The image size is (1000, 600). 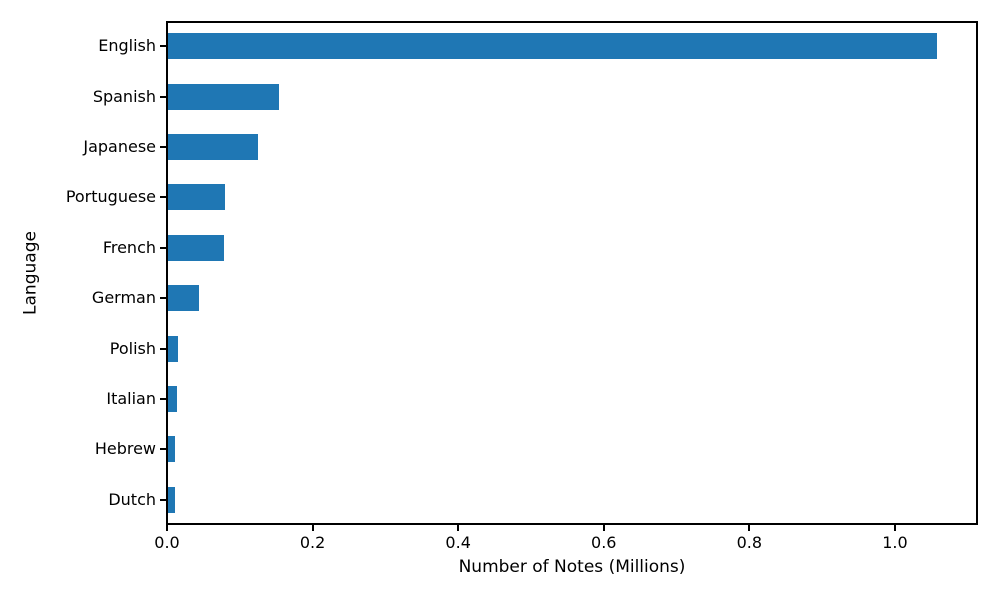 What do you see at coordinates (119, 146) in the screenshot?
I see `y-tick-label-japanese: Japanese` at bounding box center [119, 146].